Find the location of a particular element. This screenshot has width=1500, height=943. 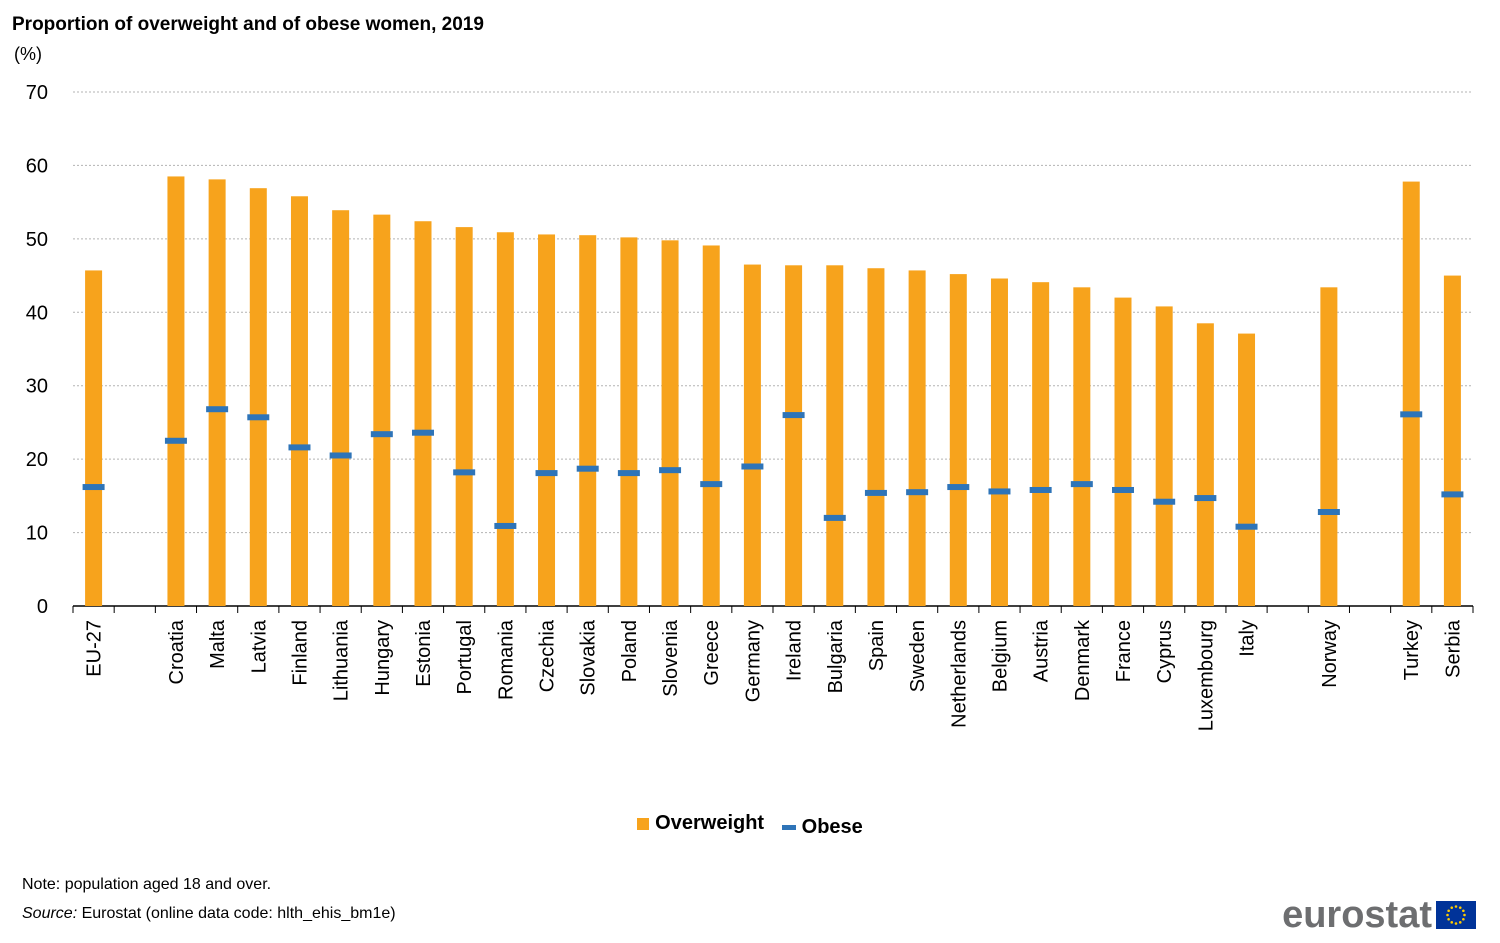

eurostat-logo: eurostat is located at coordinates (1379, 915).